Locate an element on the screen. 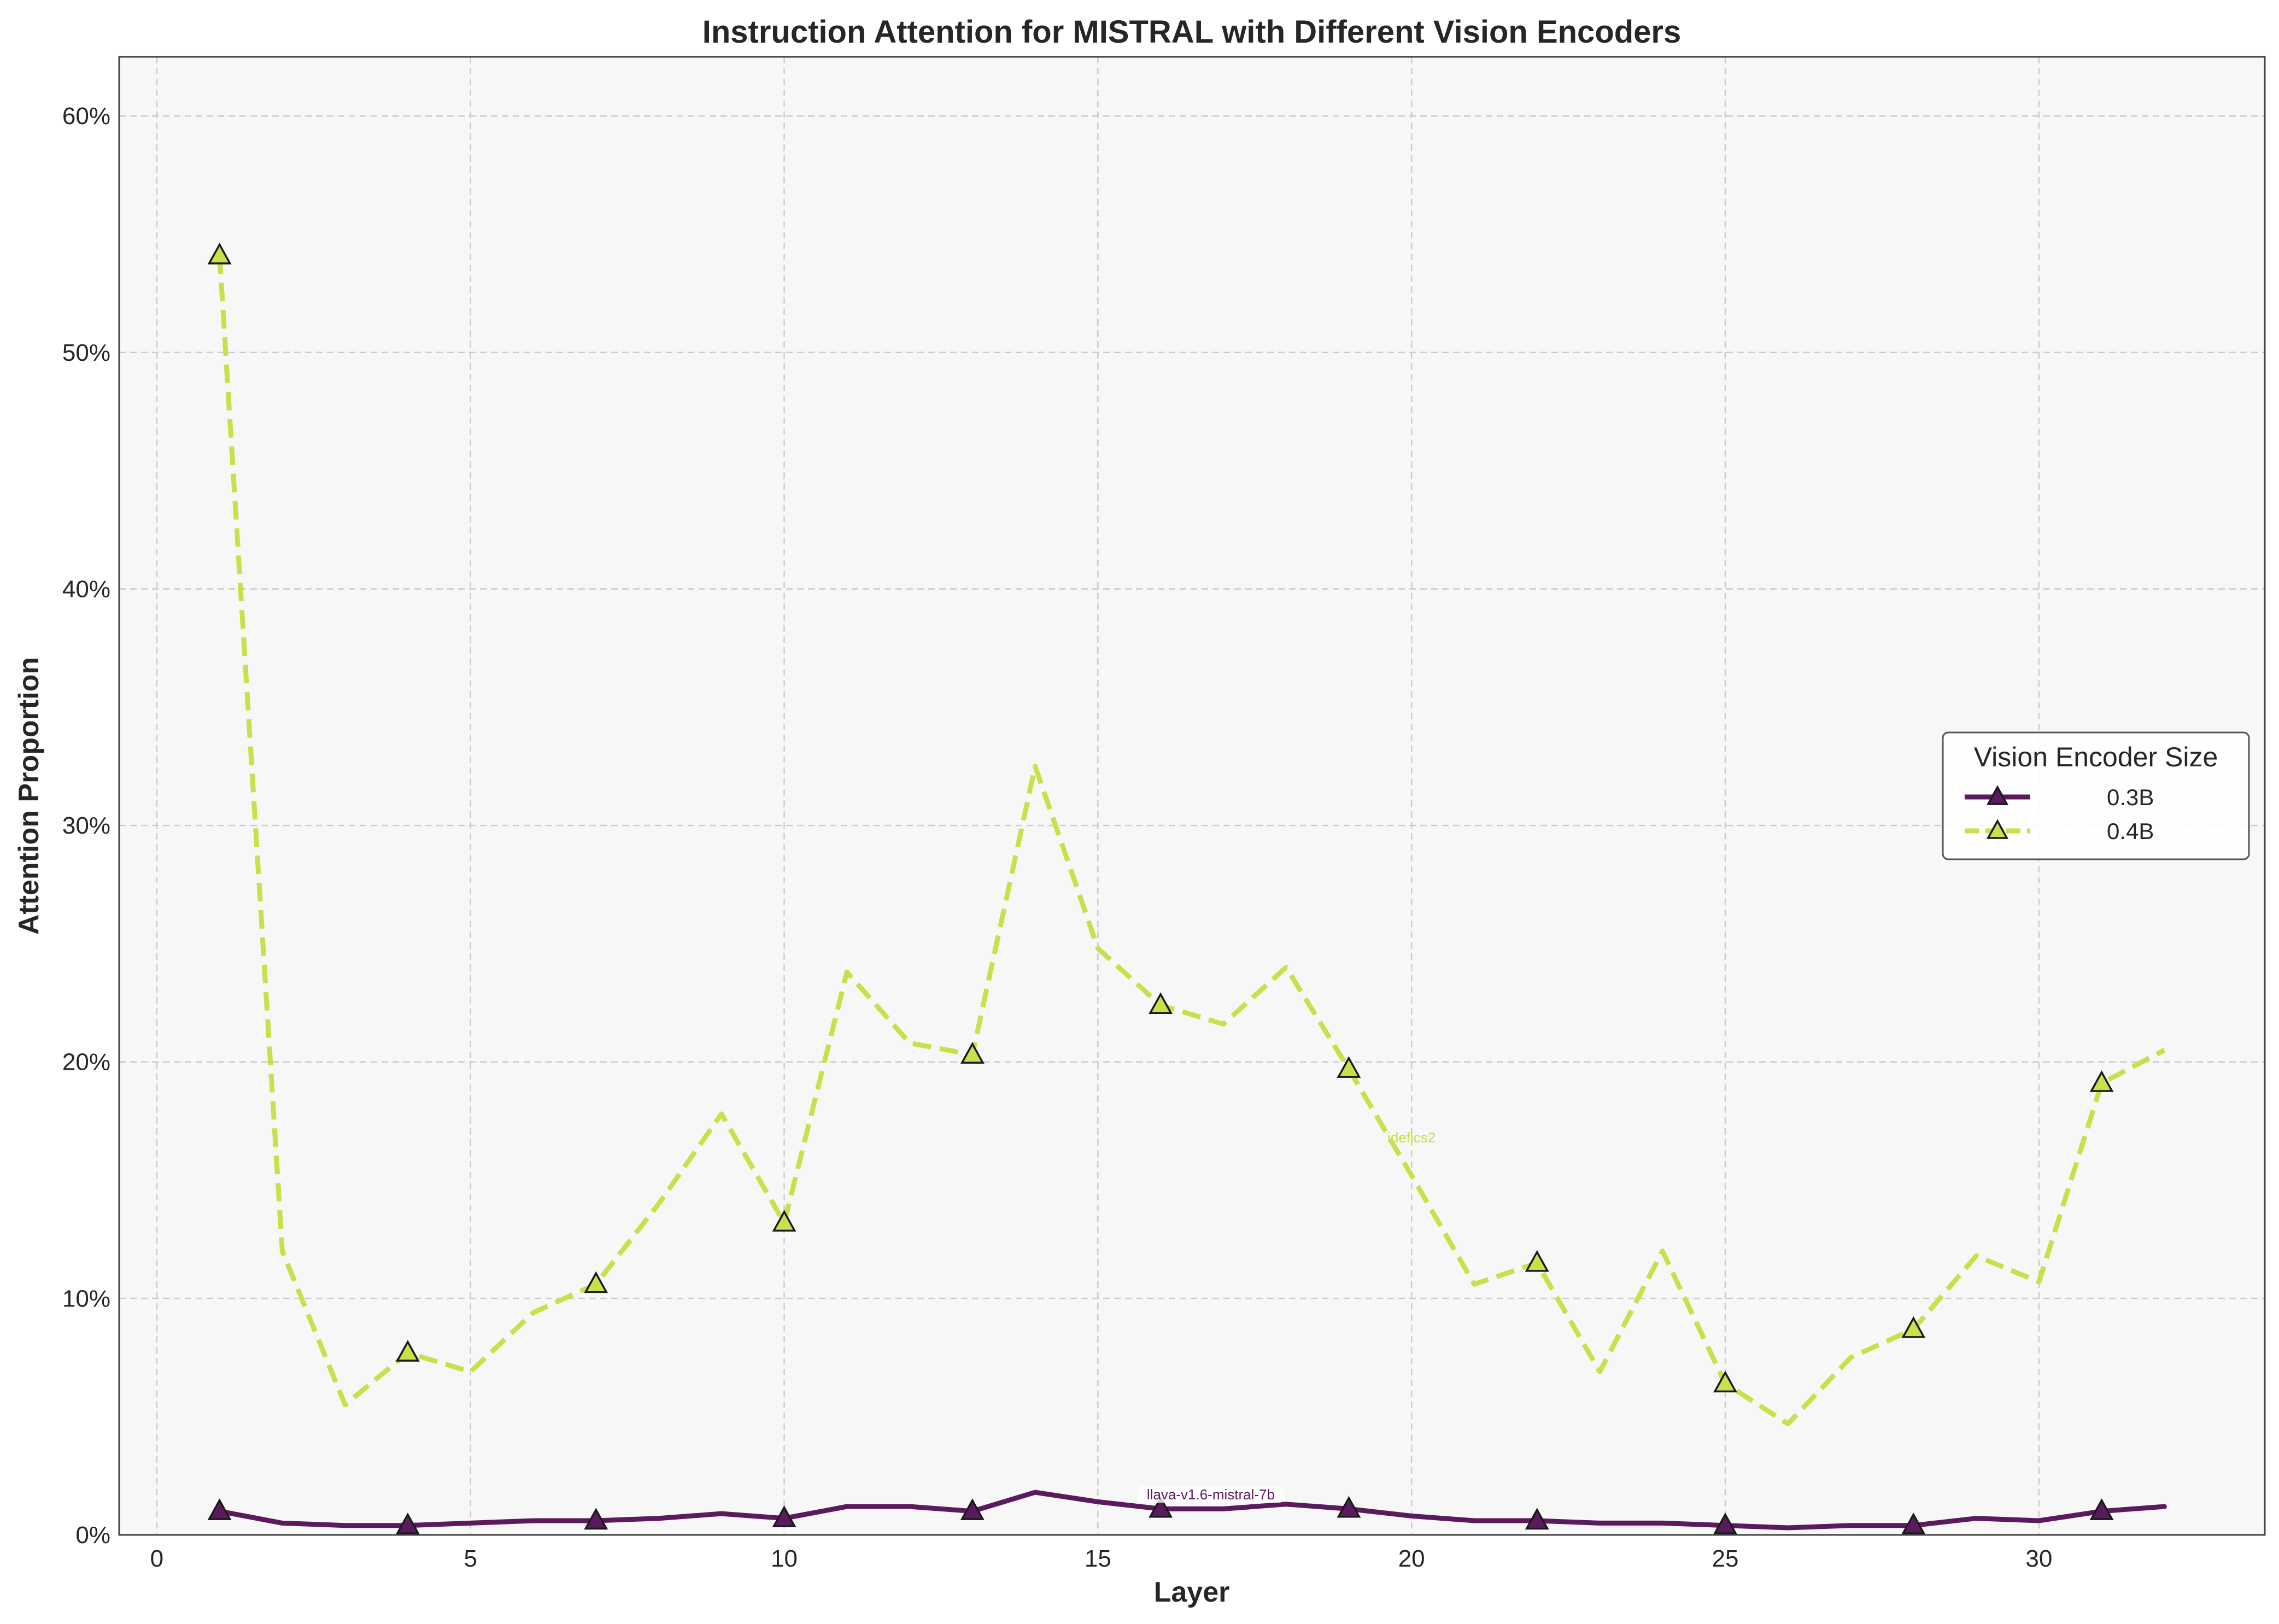 The width and height of the screenshot is (2279, 1624). legend-item-0.3B: 0.3B is located at coordinates (2059, 797).